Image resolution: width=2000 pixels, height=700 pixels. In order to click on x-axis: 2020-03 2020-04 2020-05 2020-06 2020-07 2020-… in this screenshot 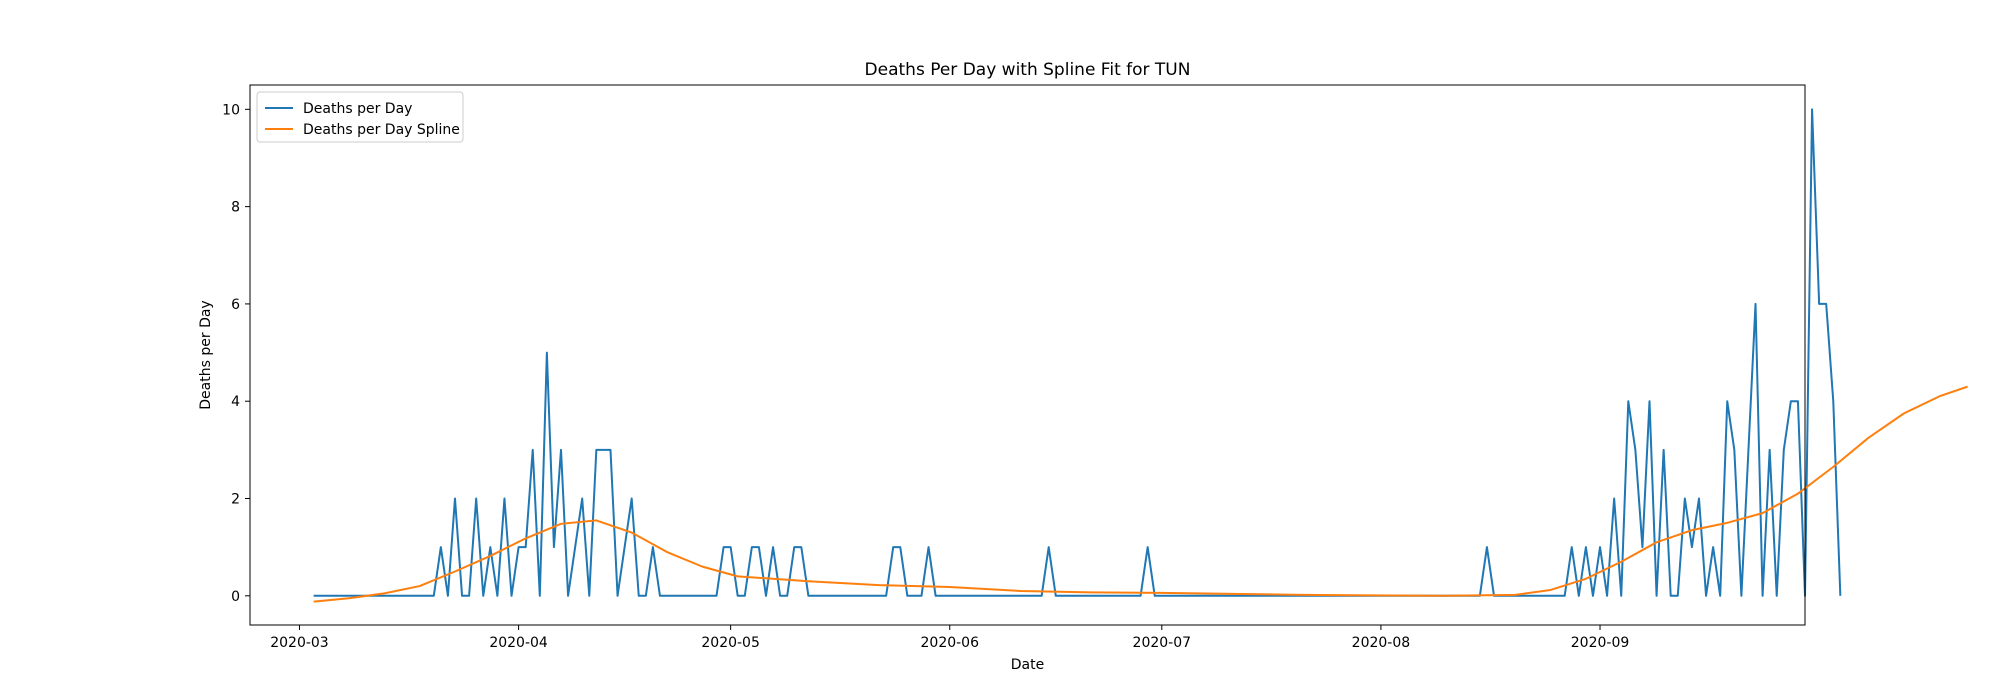, I will do `click(949, 638)`.